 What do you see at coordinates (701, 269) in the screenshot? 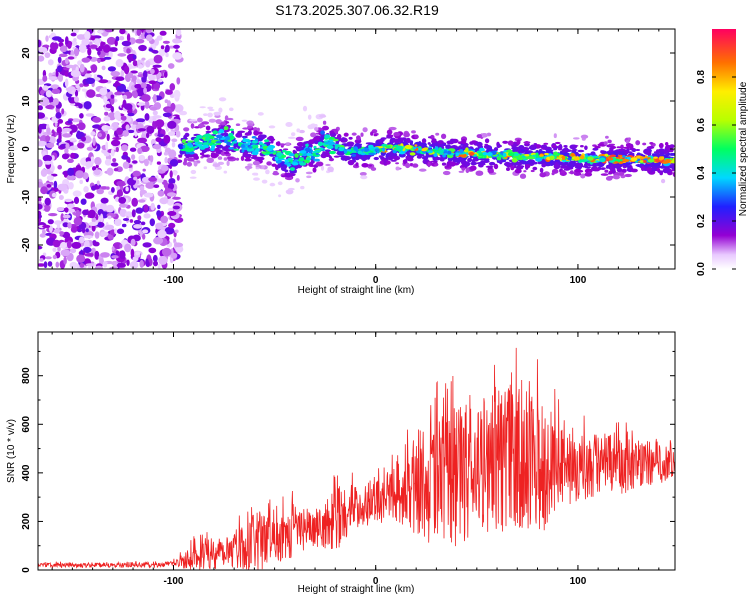
I see `colorbar-tick-label: 0.0` at bounding box center [701, 269].